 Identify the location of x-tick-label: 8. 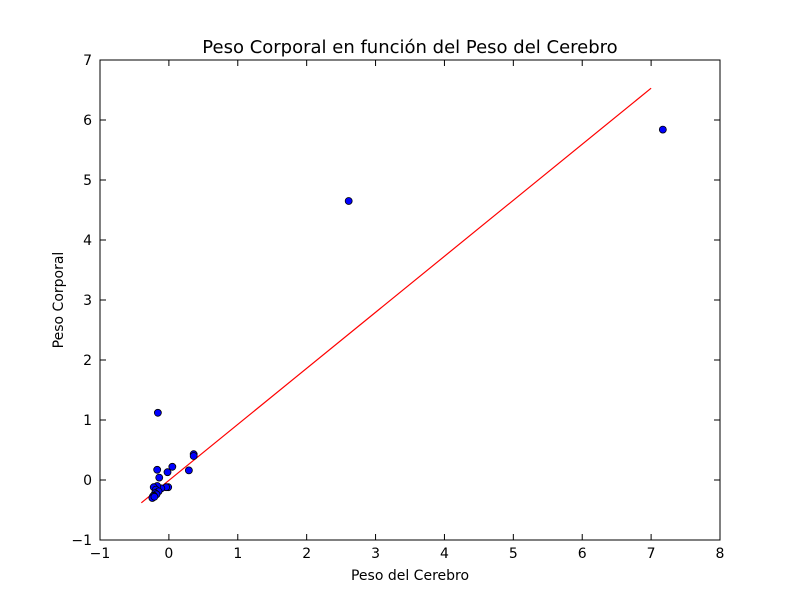
(720, 554).